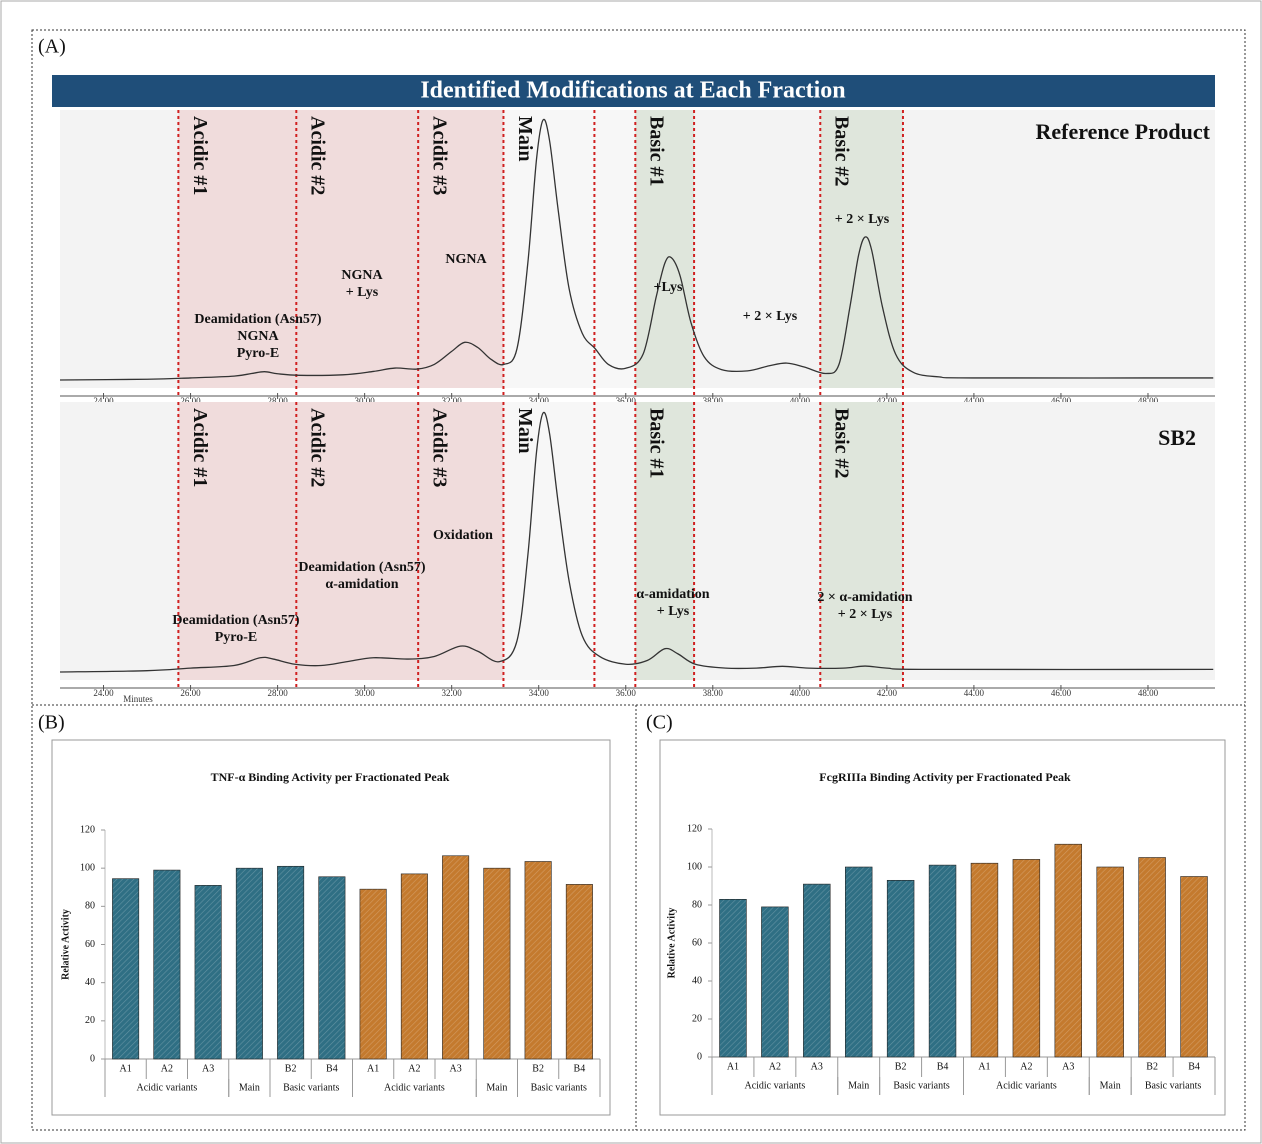 This screenshot has height=1144, width=1262. I want to click on panel-label: (A), so click(52, 47).